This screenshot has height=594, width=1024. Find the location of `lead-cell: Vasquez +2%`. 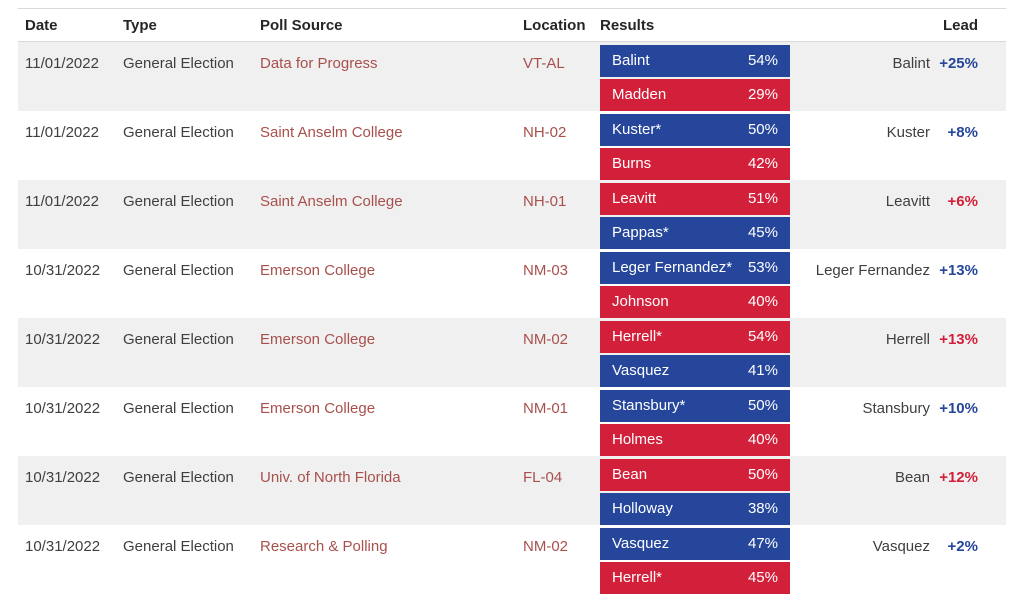

lead-cell: Vasquez +2% is located at coordinates (898, 559).